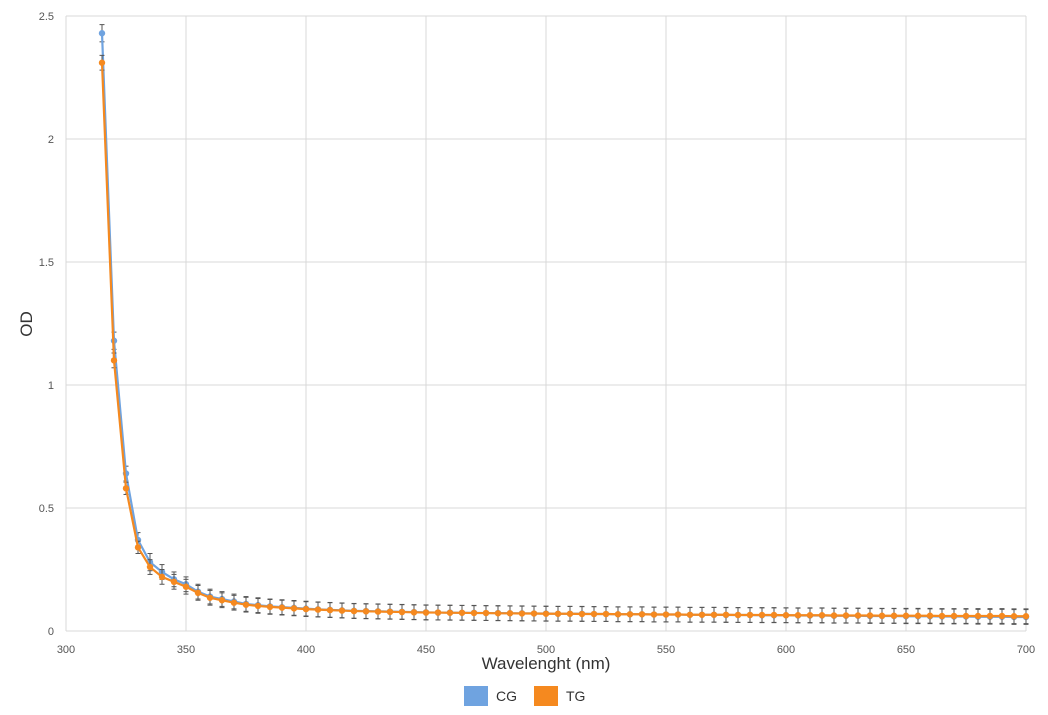 Image resolution: width=1048 pixels, height=715 pixels. What do you see at coordinates (1026, 650) in the screenshot?
I see `x-tick-label: 700` at bounding box center [1026, 650].